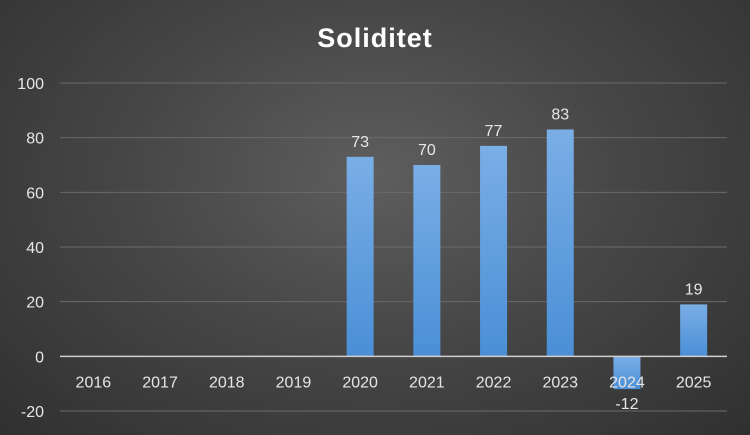  What do you see at coordinates (39, 357) in the screenshot?
I see `y-tick-label: 0` at bounding box center [39, 357].